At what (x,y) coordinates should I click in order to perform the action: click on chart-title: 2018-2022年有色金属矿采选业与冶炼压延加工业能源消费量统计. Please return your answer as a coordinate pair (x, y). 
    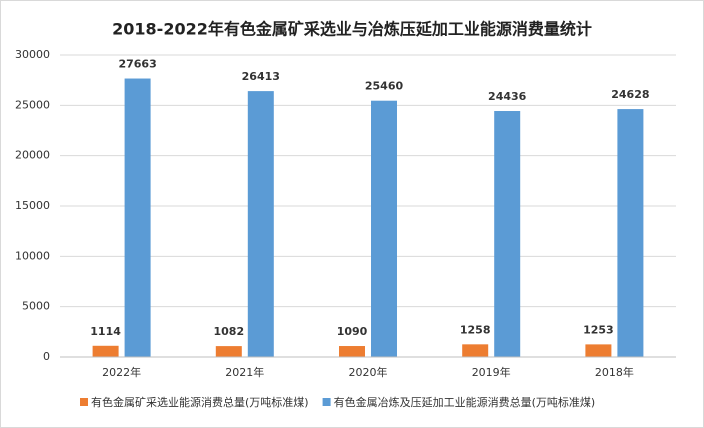
    Looking at the image, I should click on (352, 29).